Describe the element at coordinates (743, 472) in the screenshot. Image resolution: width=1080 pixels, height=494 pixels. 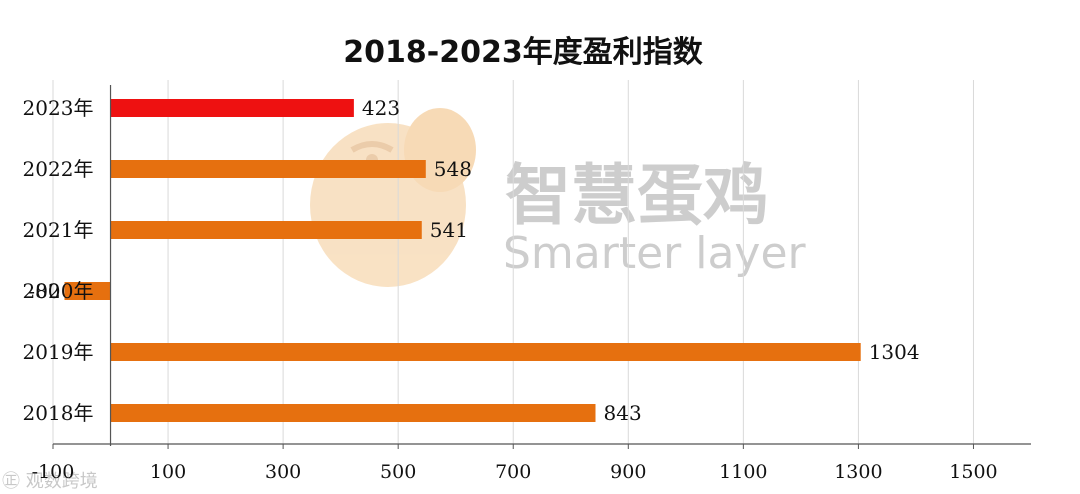
I see `x-tick-label-6: 1100` at that location.